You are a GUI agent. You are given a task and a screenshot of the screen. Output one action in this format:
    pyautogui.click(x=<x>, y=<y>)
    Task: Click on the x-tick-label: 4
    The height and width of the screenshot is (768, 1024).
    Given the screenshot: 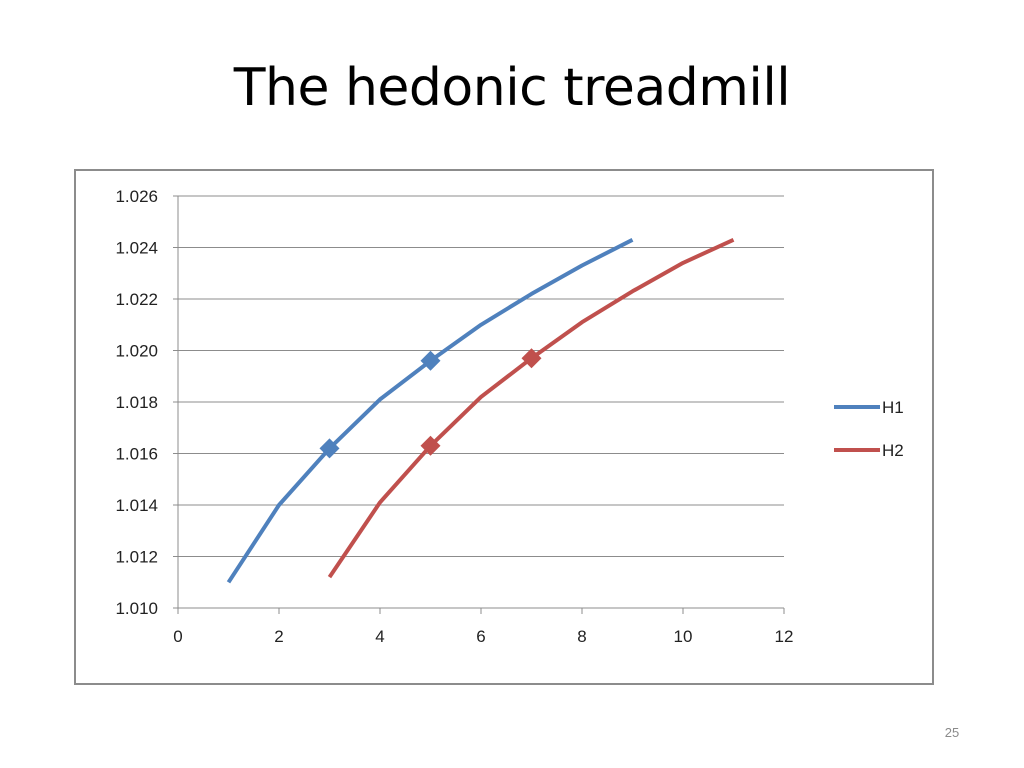 What is the action you would take?
    pyautogui.click(x=379, y=636)
    